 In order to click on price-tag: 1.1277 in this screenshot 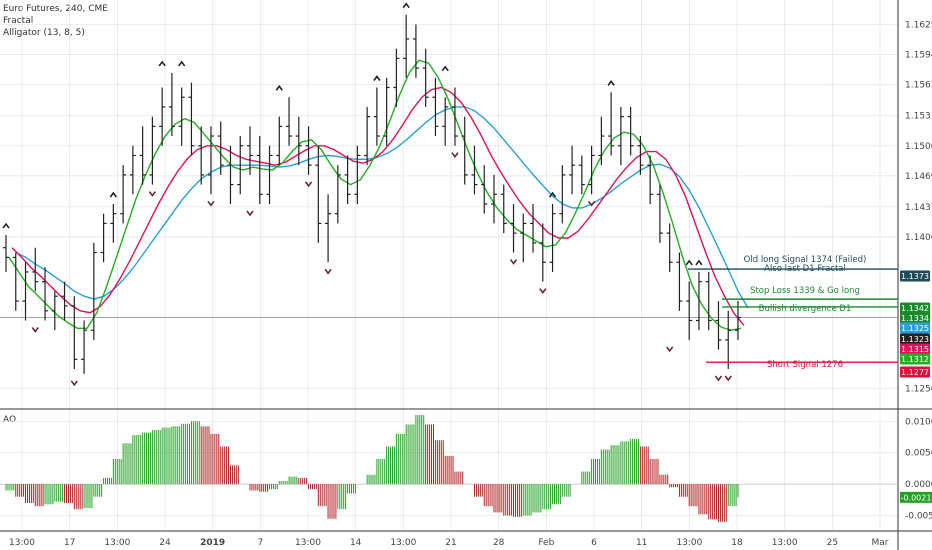, I will do `click(915, 372)`.